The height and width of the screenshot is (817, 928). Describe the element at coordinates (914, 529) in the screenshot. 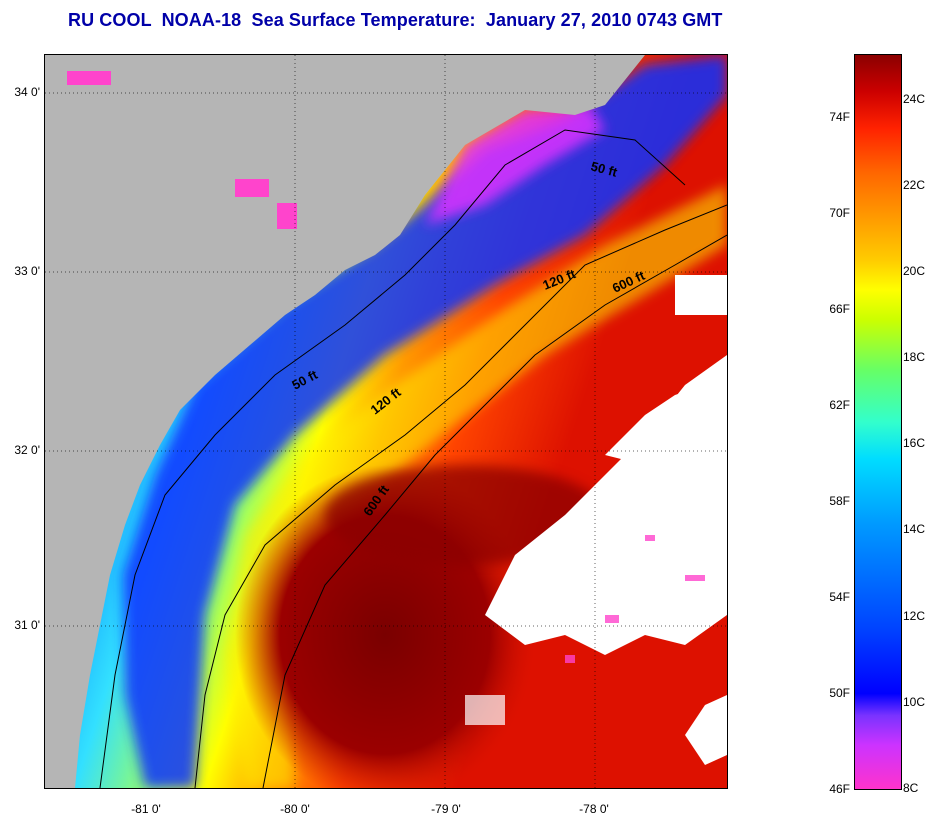

I see `colorbar-label-c: 14C` at that location.